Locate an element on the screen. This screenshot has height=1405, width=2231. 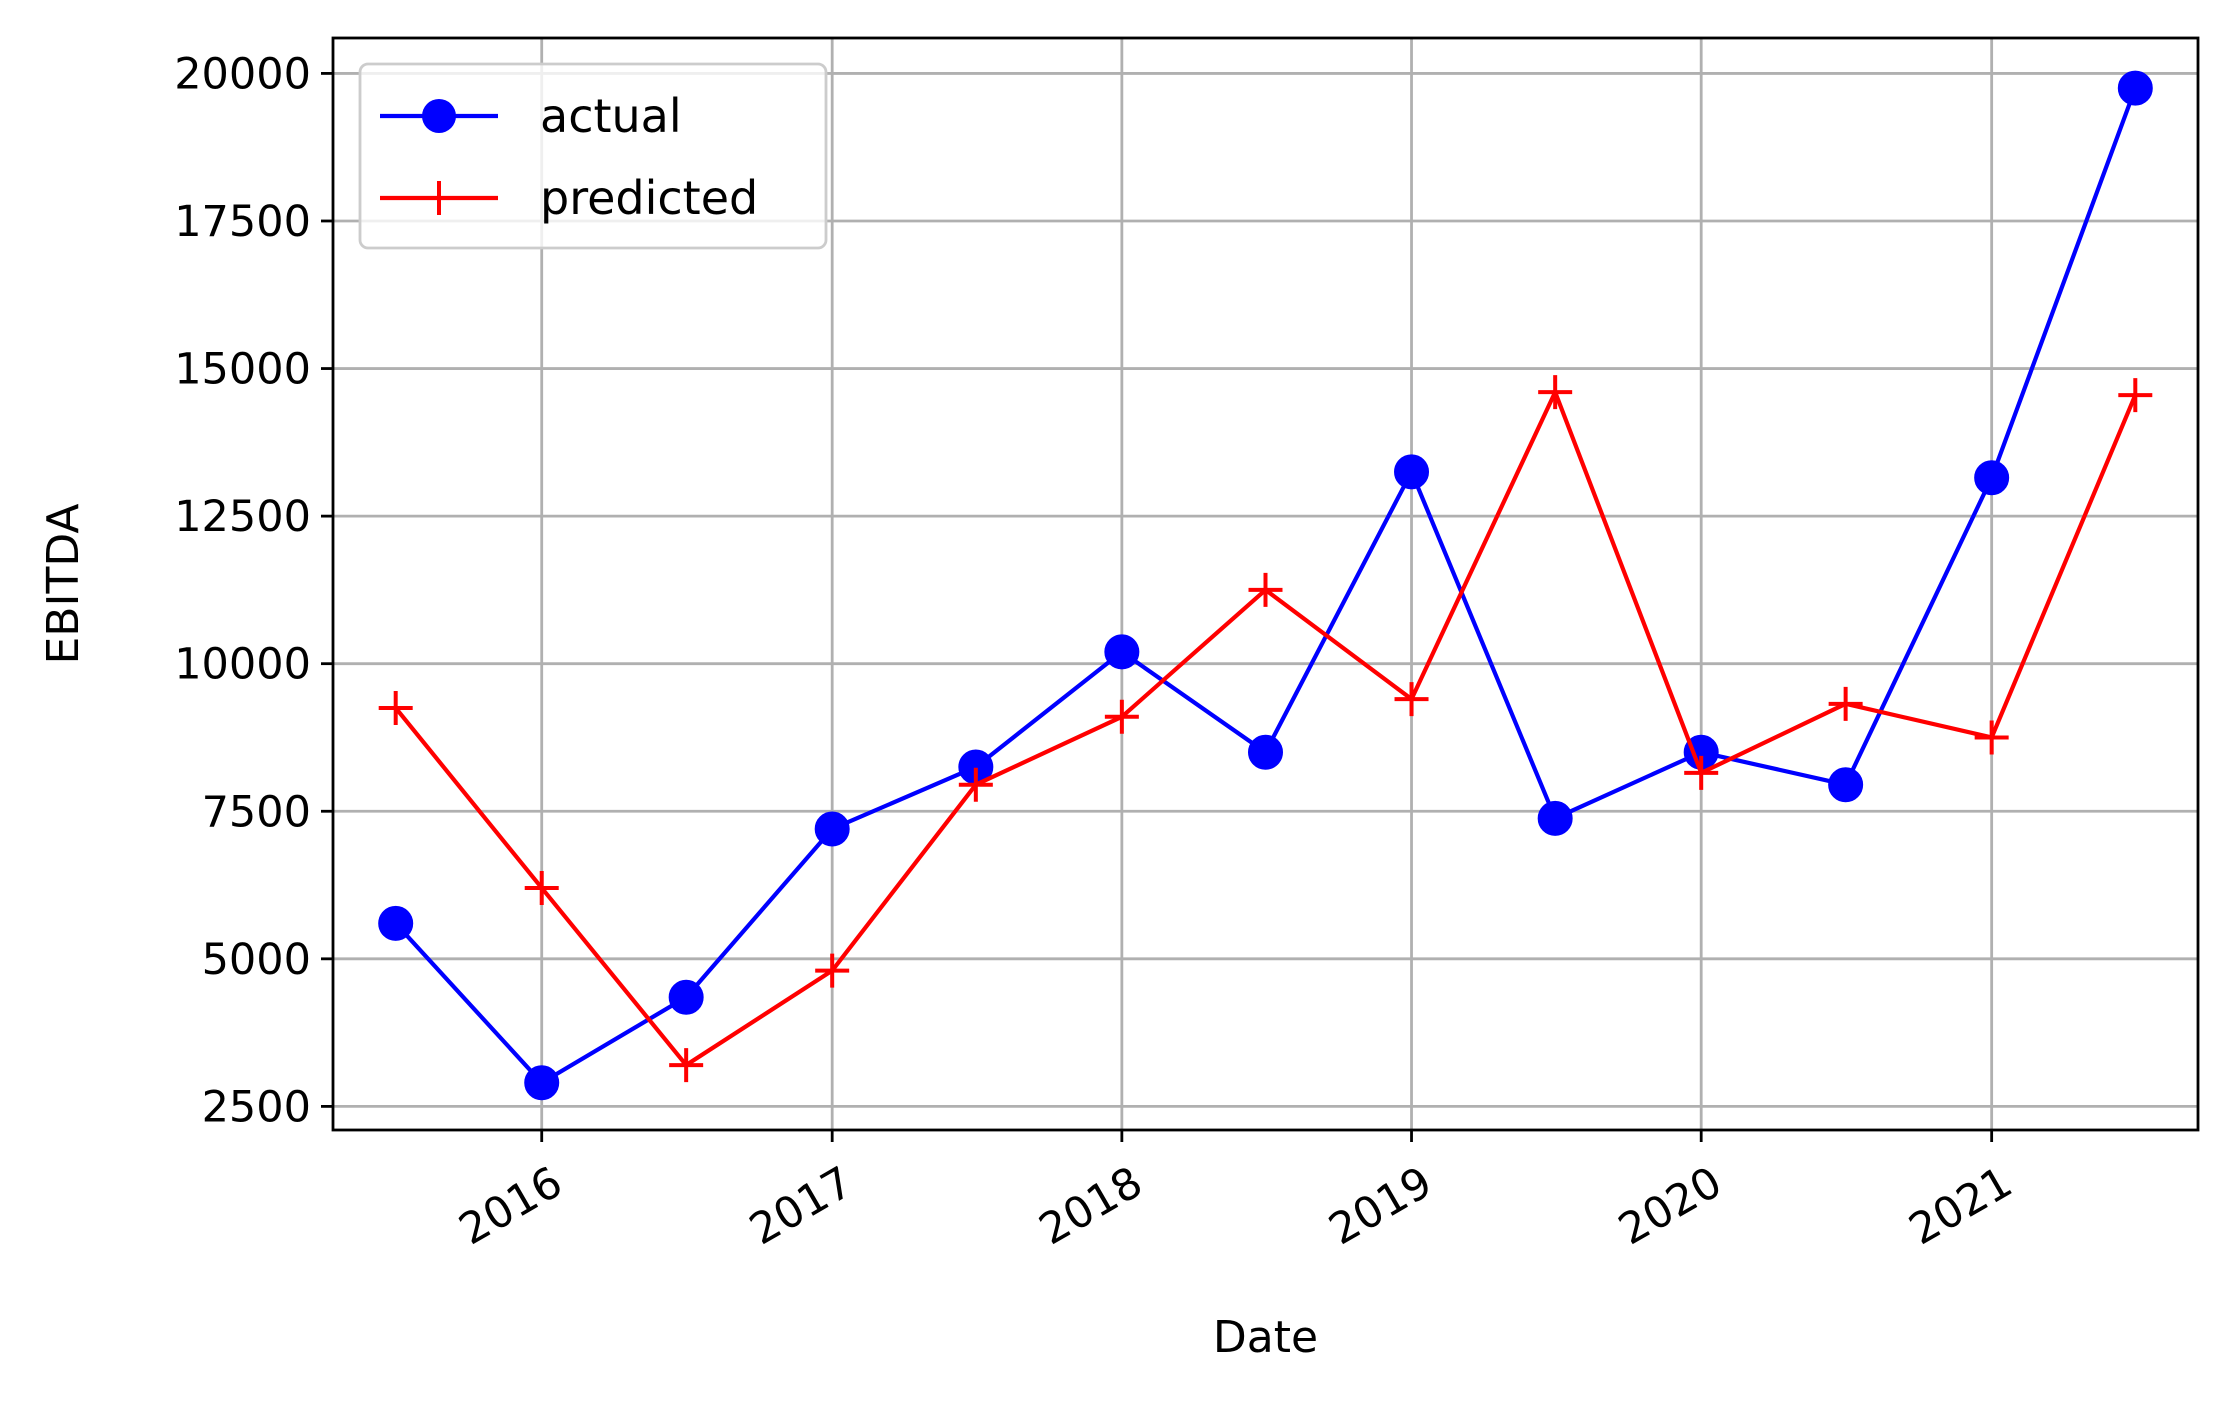
legend: actual predicted is located at coordinates (593, 156).